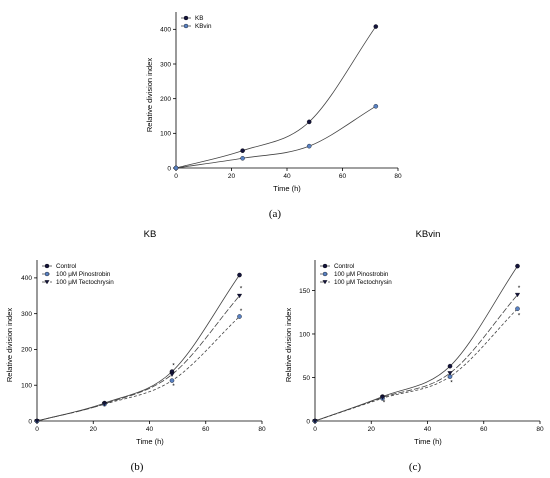  Describe the element at coordinates (304, 291) in the screenshot. I see `y-tick-label: 150` at that location.